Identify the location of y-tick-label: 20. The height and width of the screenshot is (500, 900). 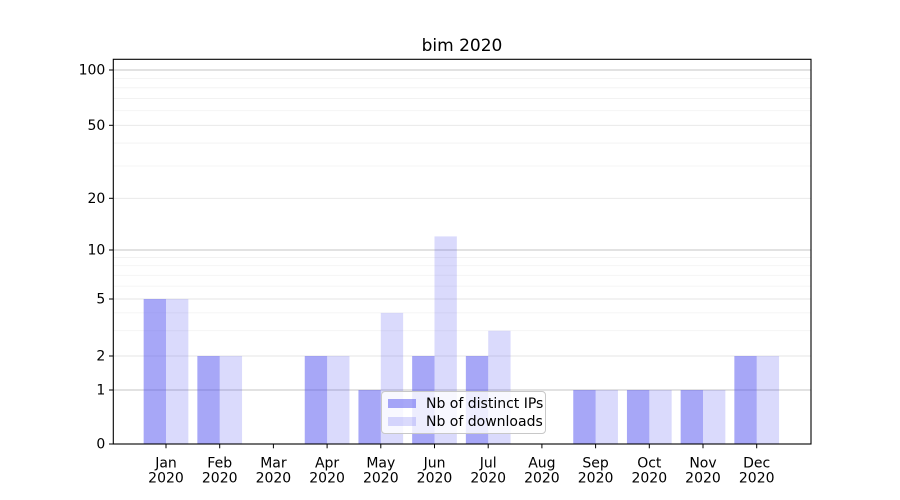
(96, 199).